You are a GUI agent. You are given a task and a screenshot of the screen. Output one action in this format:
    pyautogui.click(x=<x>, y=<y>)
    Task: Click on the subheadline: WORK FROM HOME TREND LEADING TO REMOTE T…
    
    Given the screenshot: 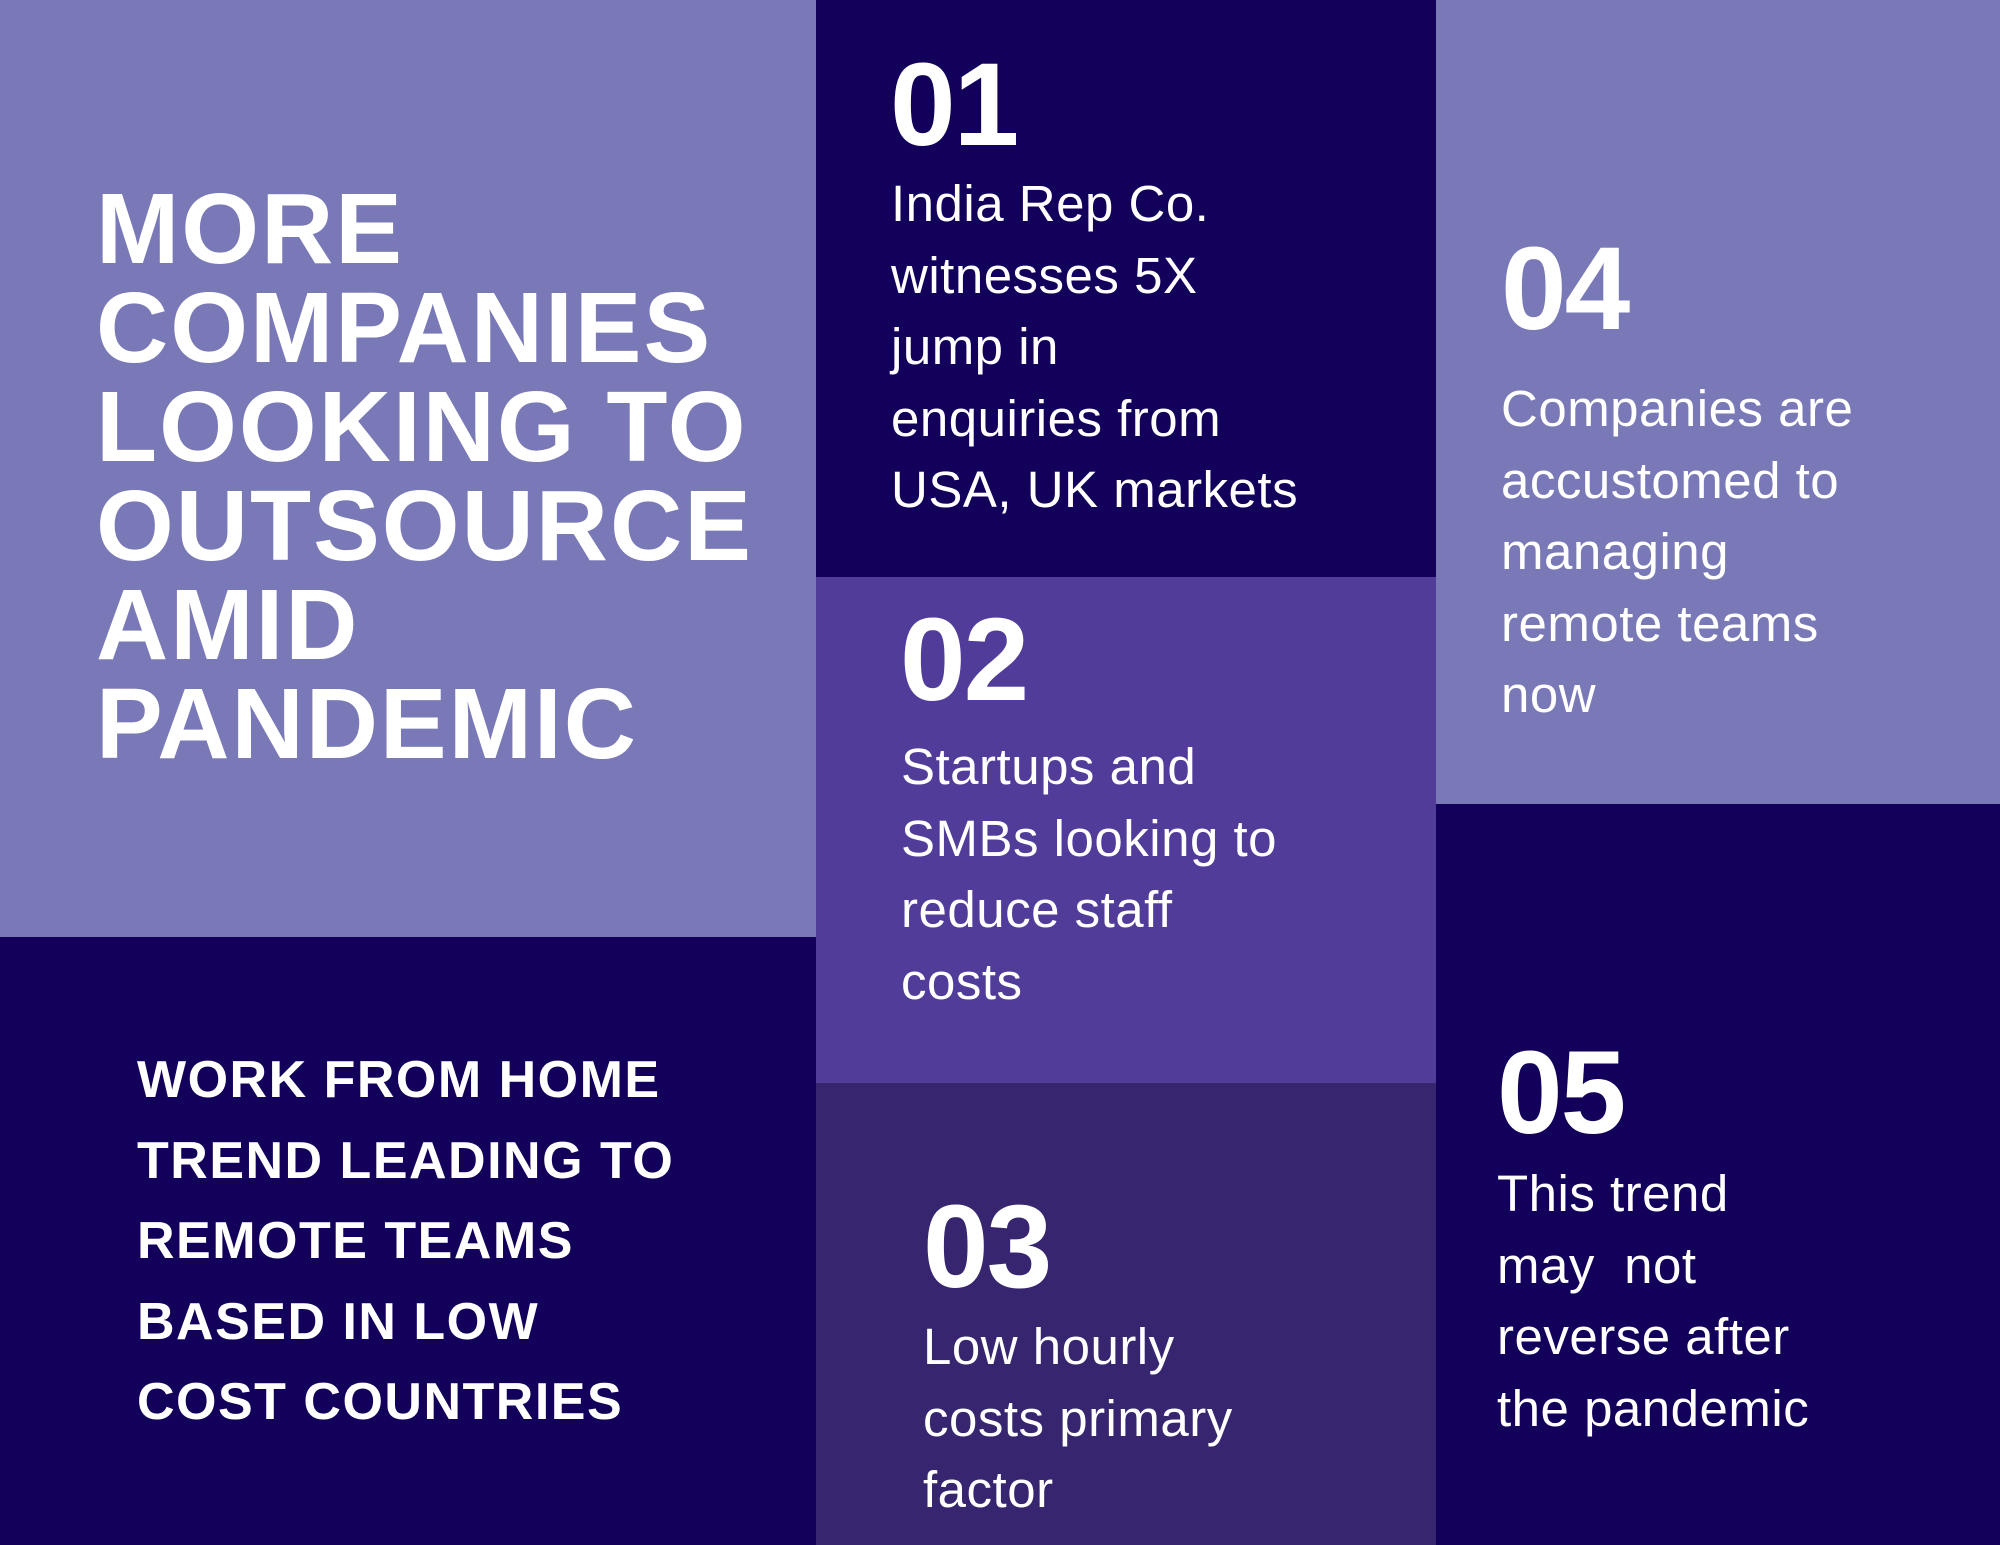 What is the action you would take?
    pyautogui.click(x=405, y=1241)
    